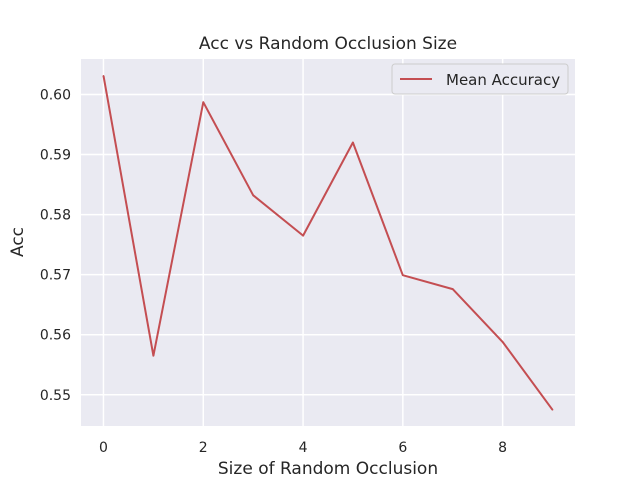 The image size is (640, 480). What do you see at coordinates (55, 95) in the screenshot?
I see `y-tick-label: 0.60` at bounding box center [55, 95].